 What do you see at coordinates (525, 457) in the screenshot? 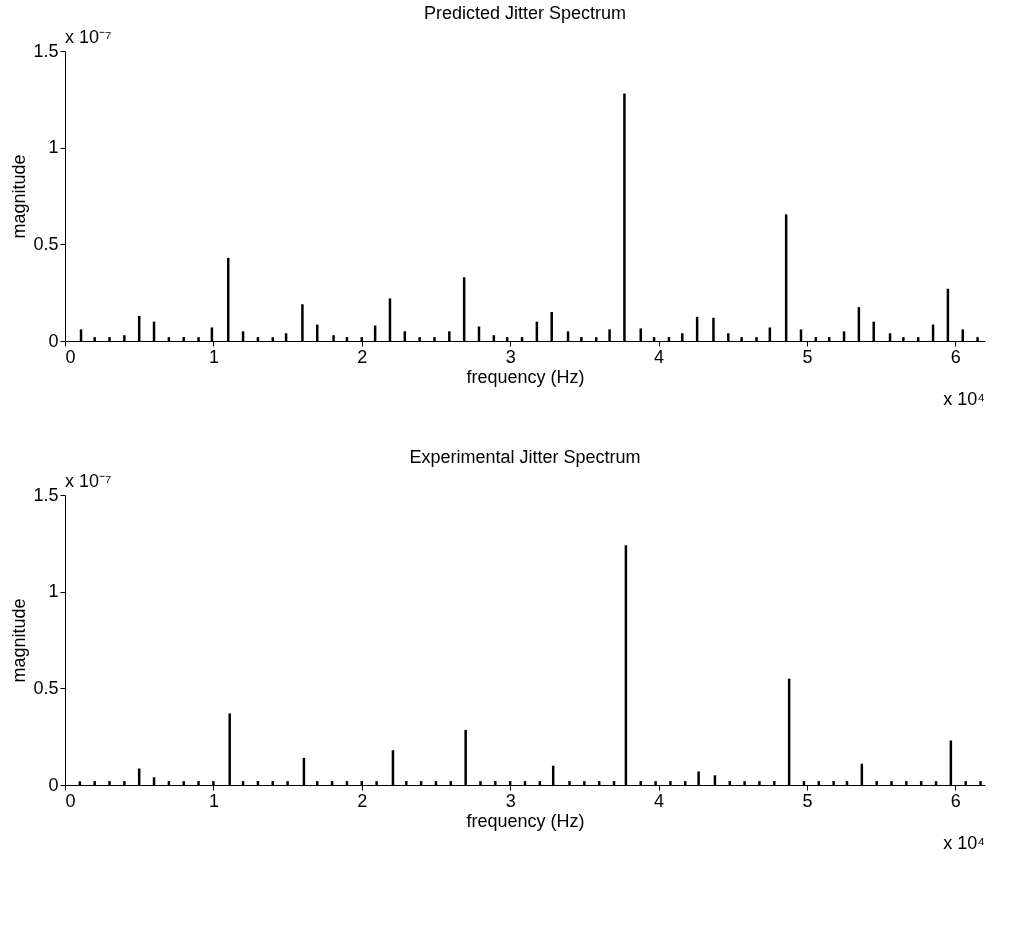
I see `chart-title: Experimental Jitter Spectrum` at bounding box center [525, 457].